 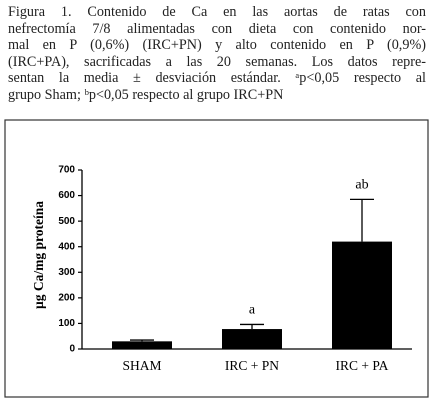 What do you see at coordinates (66, 195) in the screenshot?
I see `y-tick-label: 600` at bounding box center [66, 195].